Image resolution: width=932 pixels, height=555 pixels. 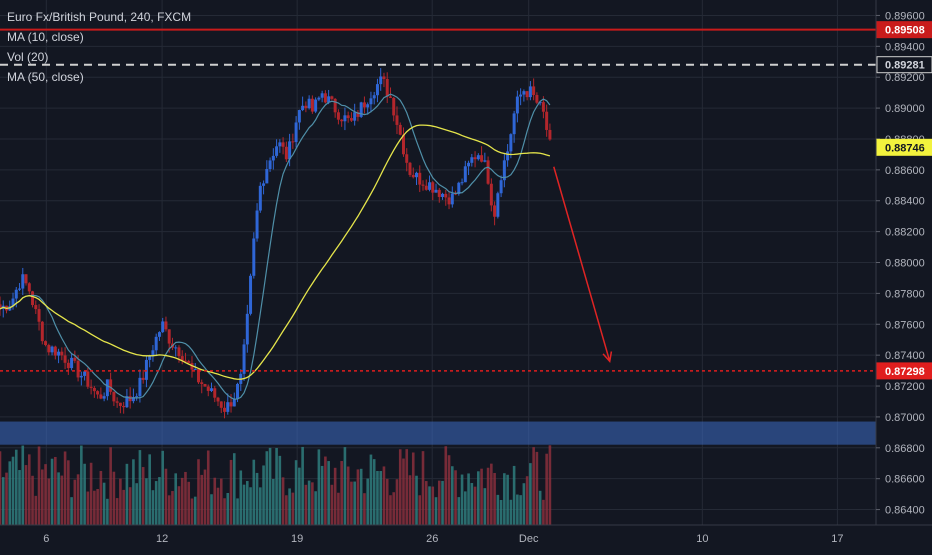 I want to click on resistance-price-tag-bg, so click(x=904, y=30).